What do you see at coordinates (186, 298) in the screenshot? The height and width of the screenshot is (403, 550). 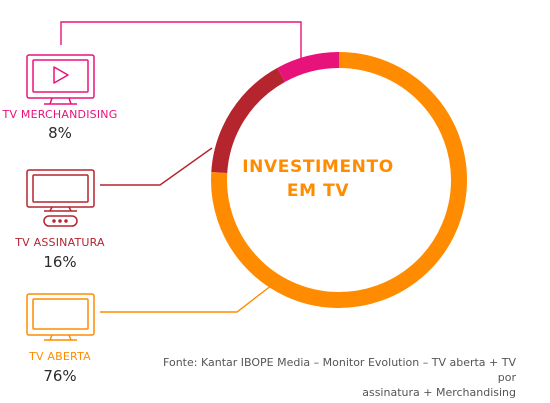 I see `aberta-connector` at bounding box center [186, 298].